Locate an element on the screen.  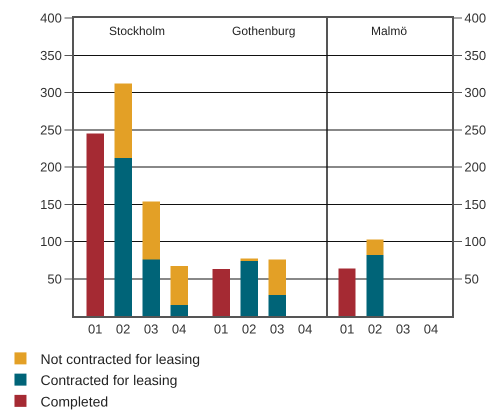
text: Malmö is located at coordinates (389, 31).